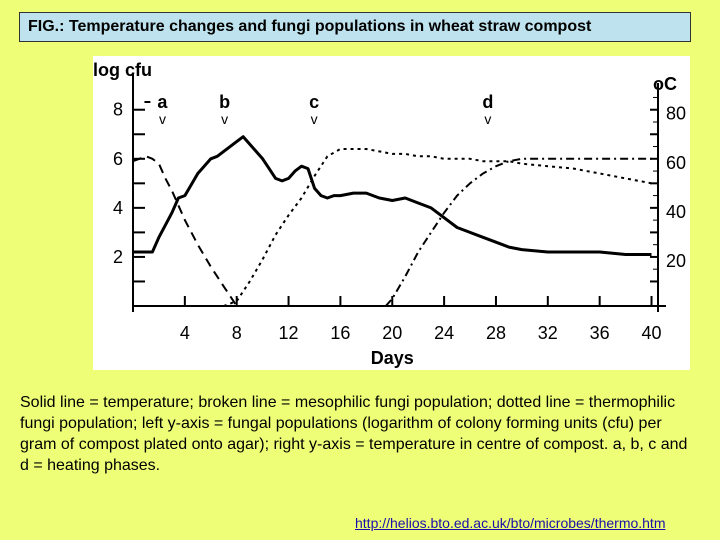  I want to click on x-tick-label: 12, so click(289, 333).